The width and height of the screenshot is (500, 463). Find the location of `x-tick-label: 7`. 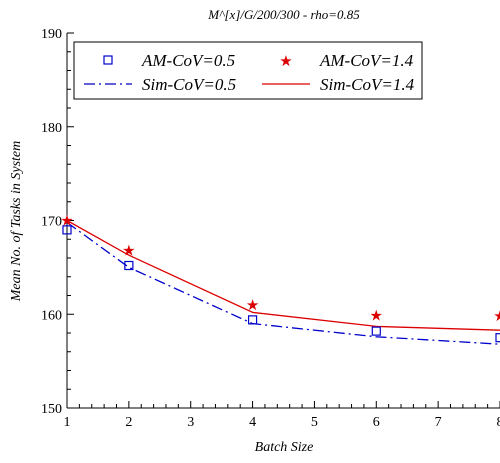

x-tick-label: 7 is located at coordinates (438, 422).